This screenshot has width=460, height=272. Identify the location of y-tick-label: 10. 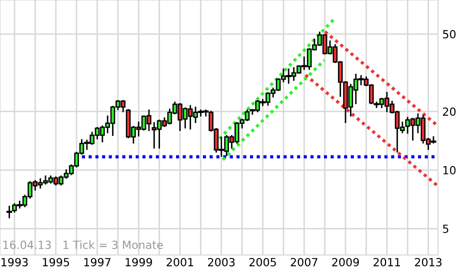
(449, 170).